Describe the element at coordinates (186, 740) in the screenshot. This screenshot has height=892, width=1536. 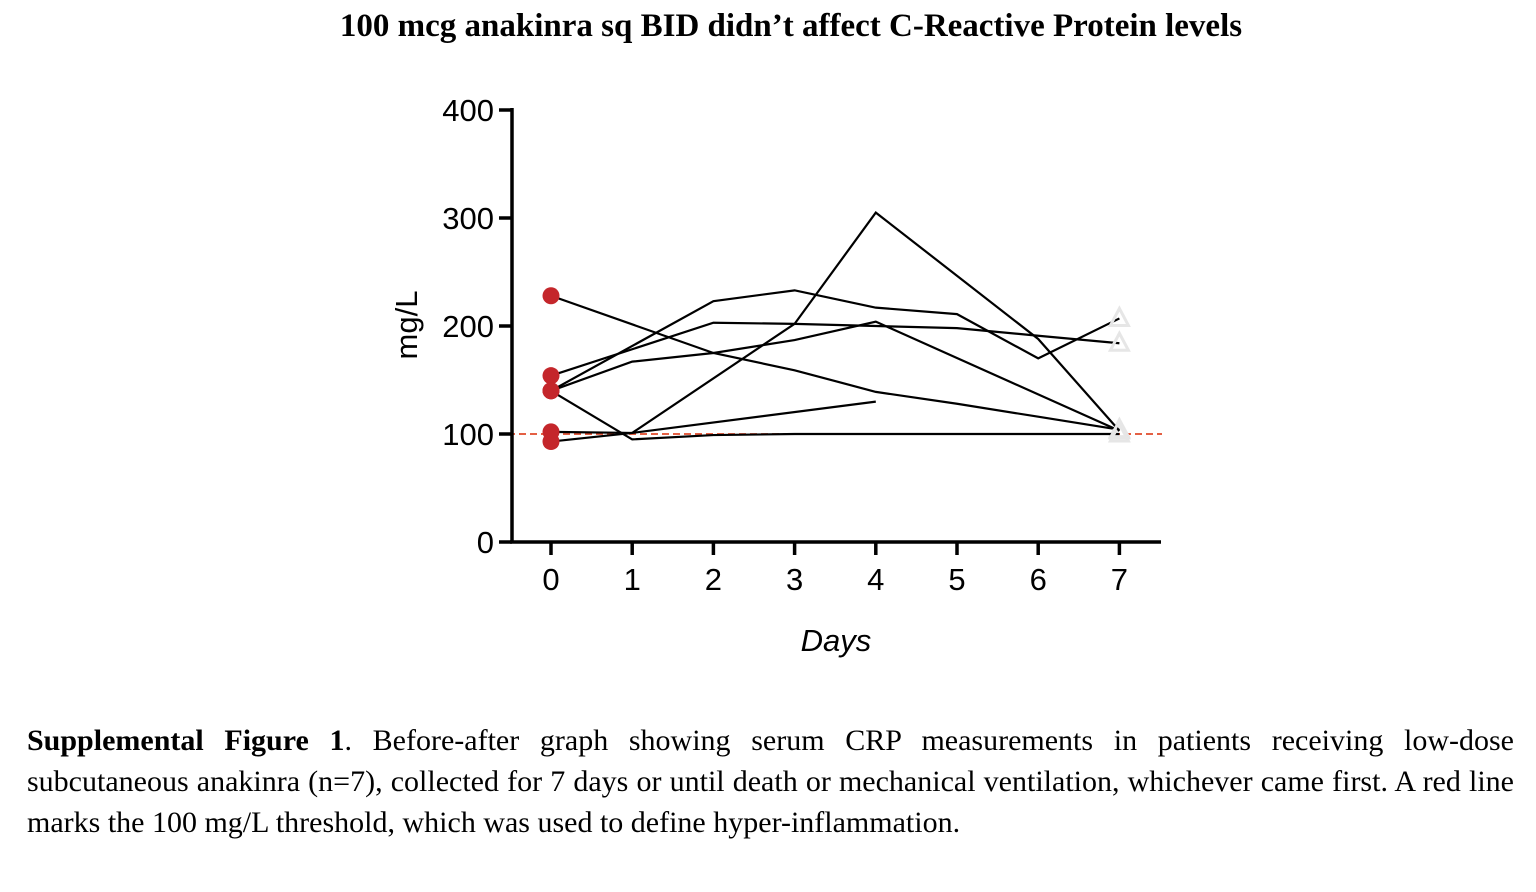
I see `caption-label: Supplemental Figure 1` at that location.